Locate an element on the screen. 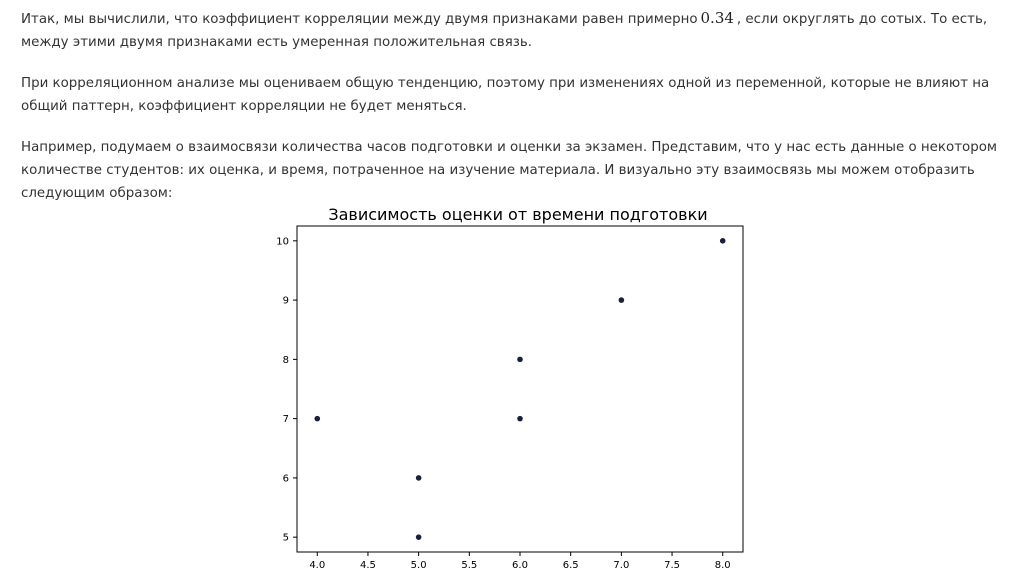  y-tick-label: 9 is located at coordinates (286, 301).